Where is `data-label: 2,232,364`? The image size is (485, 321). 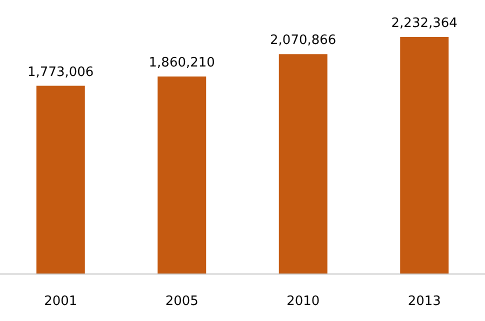
data-label: 2,232,364 is located at coordinates (424, 23).